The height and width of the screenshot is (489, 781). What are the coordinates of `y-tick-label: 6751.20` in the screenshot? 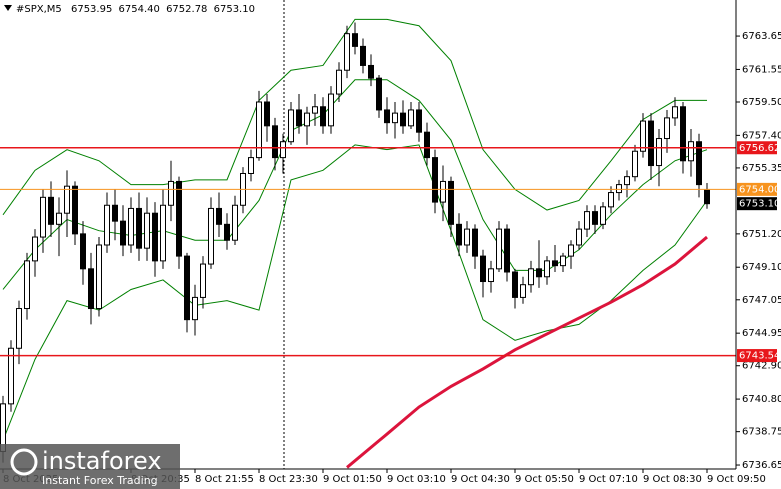 It's located at (761, 234).